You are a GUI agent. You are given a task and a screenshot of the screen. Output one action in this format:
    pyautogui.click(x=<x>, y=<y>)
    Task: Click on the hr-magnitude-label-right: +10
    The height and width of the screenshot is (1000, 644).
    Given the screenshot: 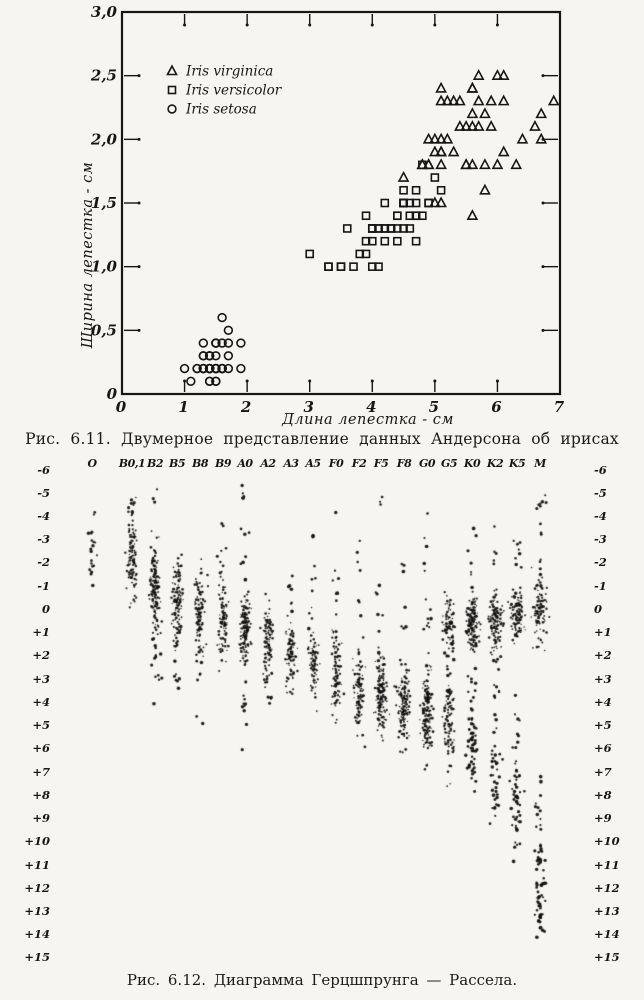 What is the action you would take?
    pyautogui.click(x=607, y=841)
    